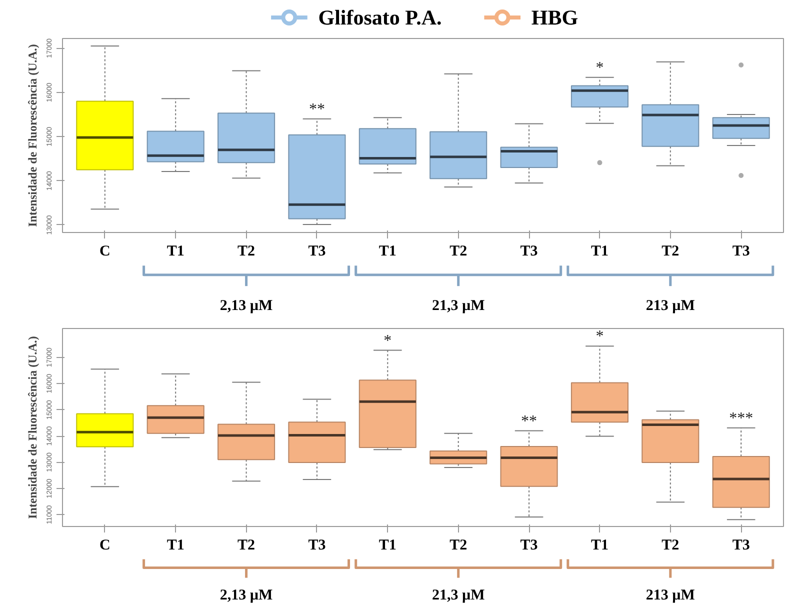 This screenshot has height=616, width=795. What do you see at coordinates (741, 418) in the screenshot?
I see `annotation: ***` at bounding box center [741, 418].